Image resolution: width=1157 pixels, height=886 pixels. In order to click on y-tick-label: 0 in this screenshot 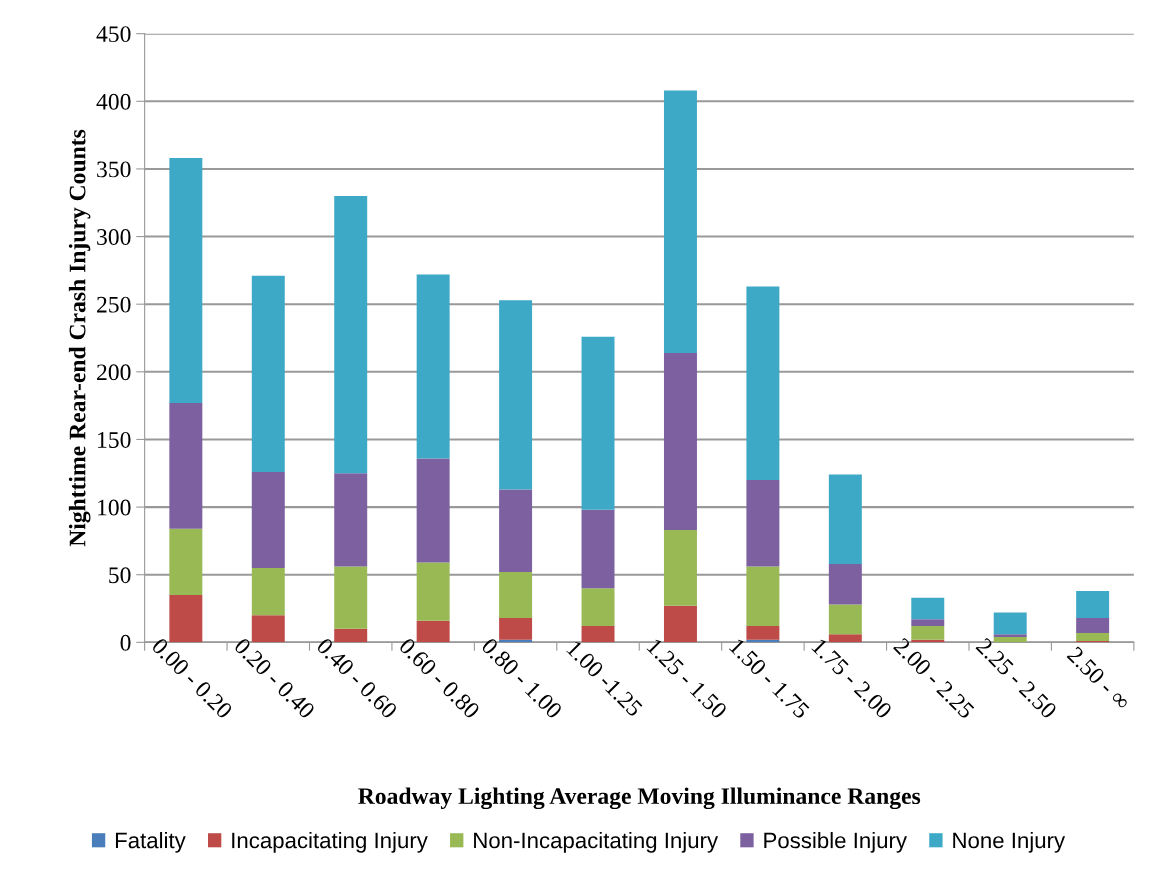, I will do `click(125, 642)`.